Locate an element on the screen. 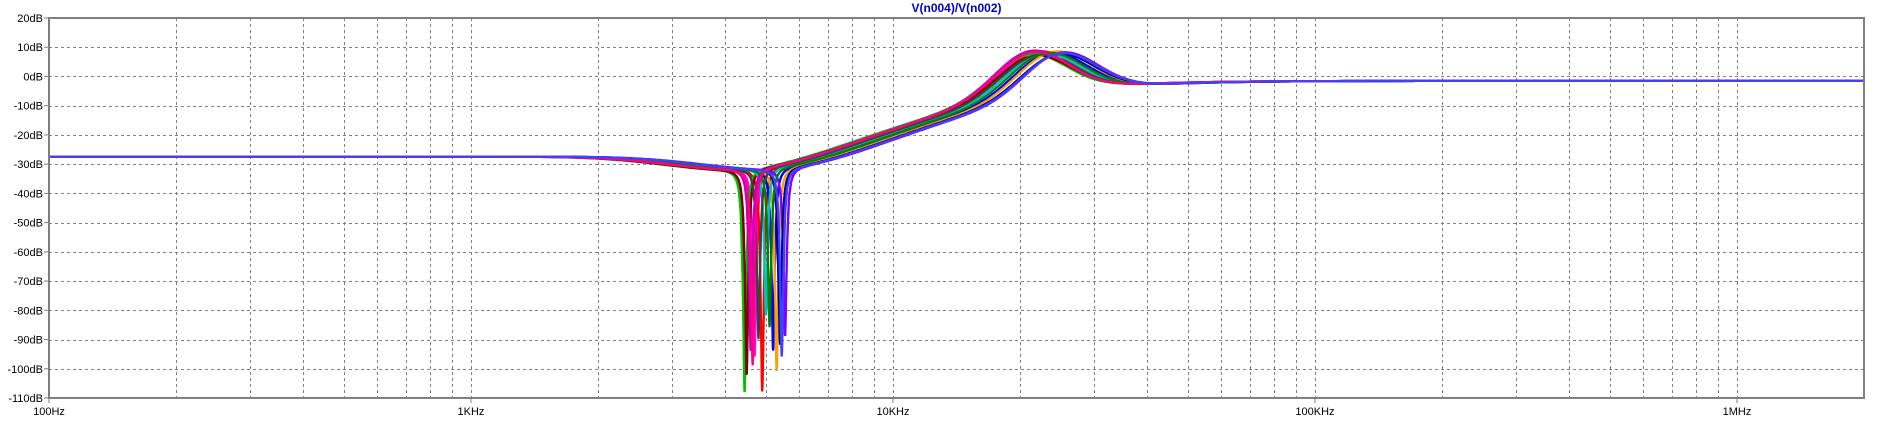 Image resolution: width=1896 pixels, height=428 pixels. x-axis-ticks: 100Hz 1KHz 10KHz 100KHz 1MHz is located at coordinates (892, 408).